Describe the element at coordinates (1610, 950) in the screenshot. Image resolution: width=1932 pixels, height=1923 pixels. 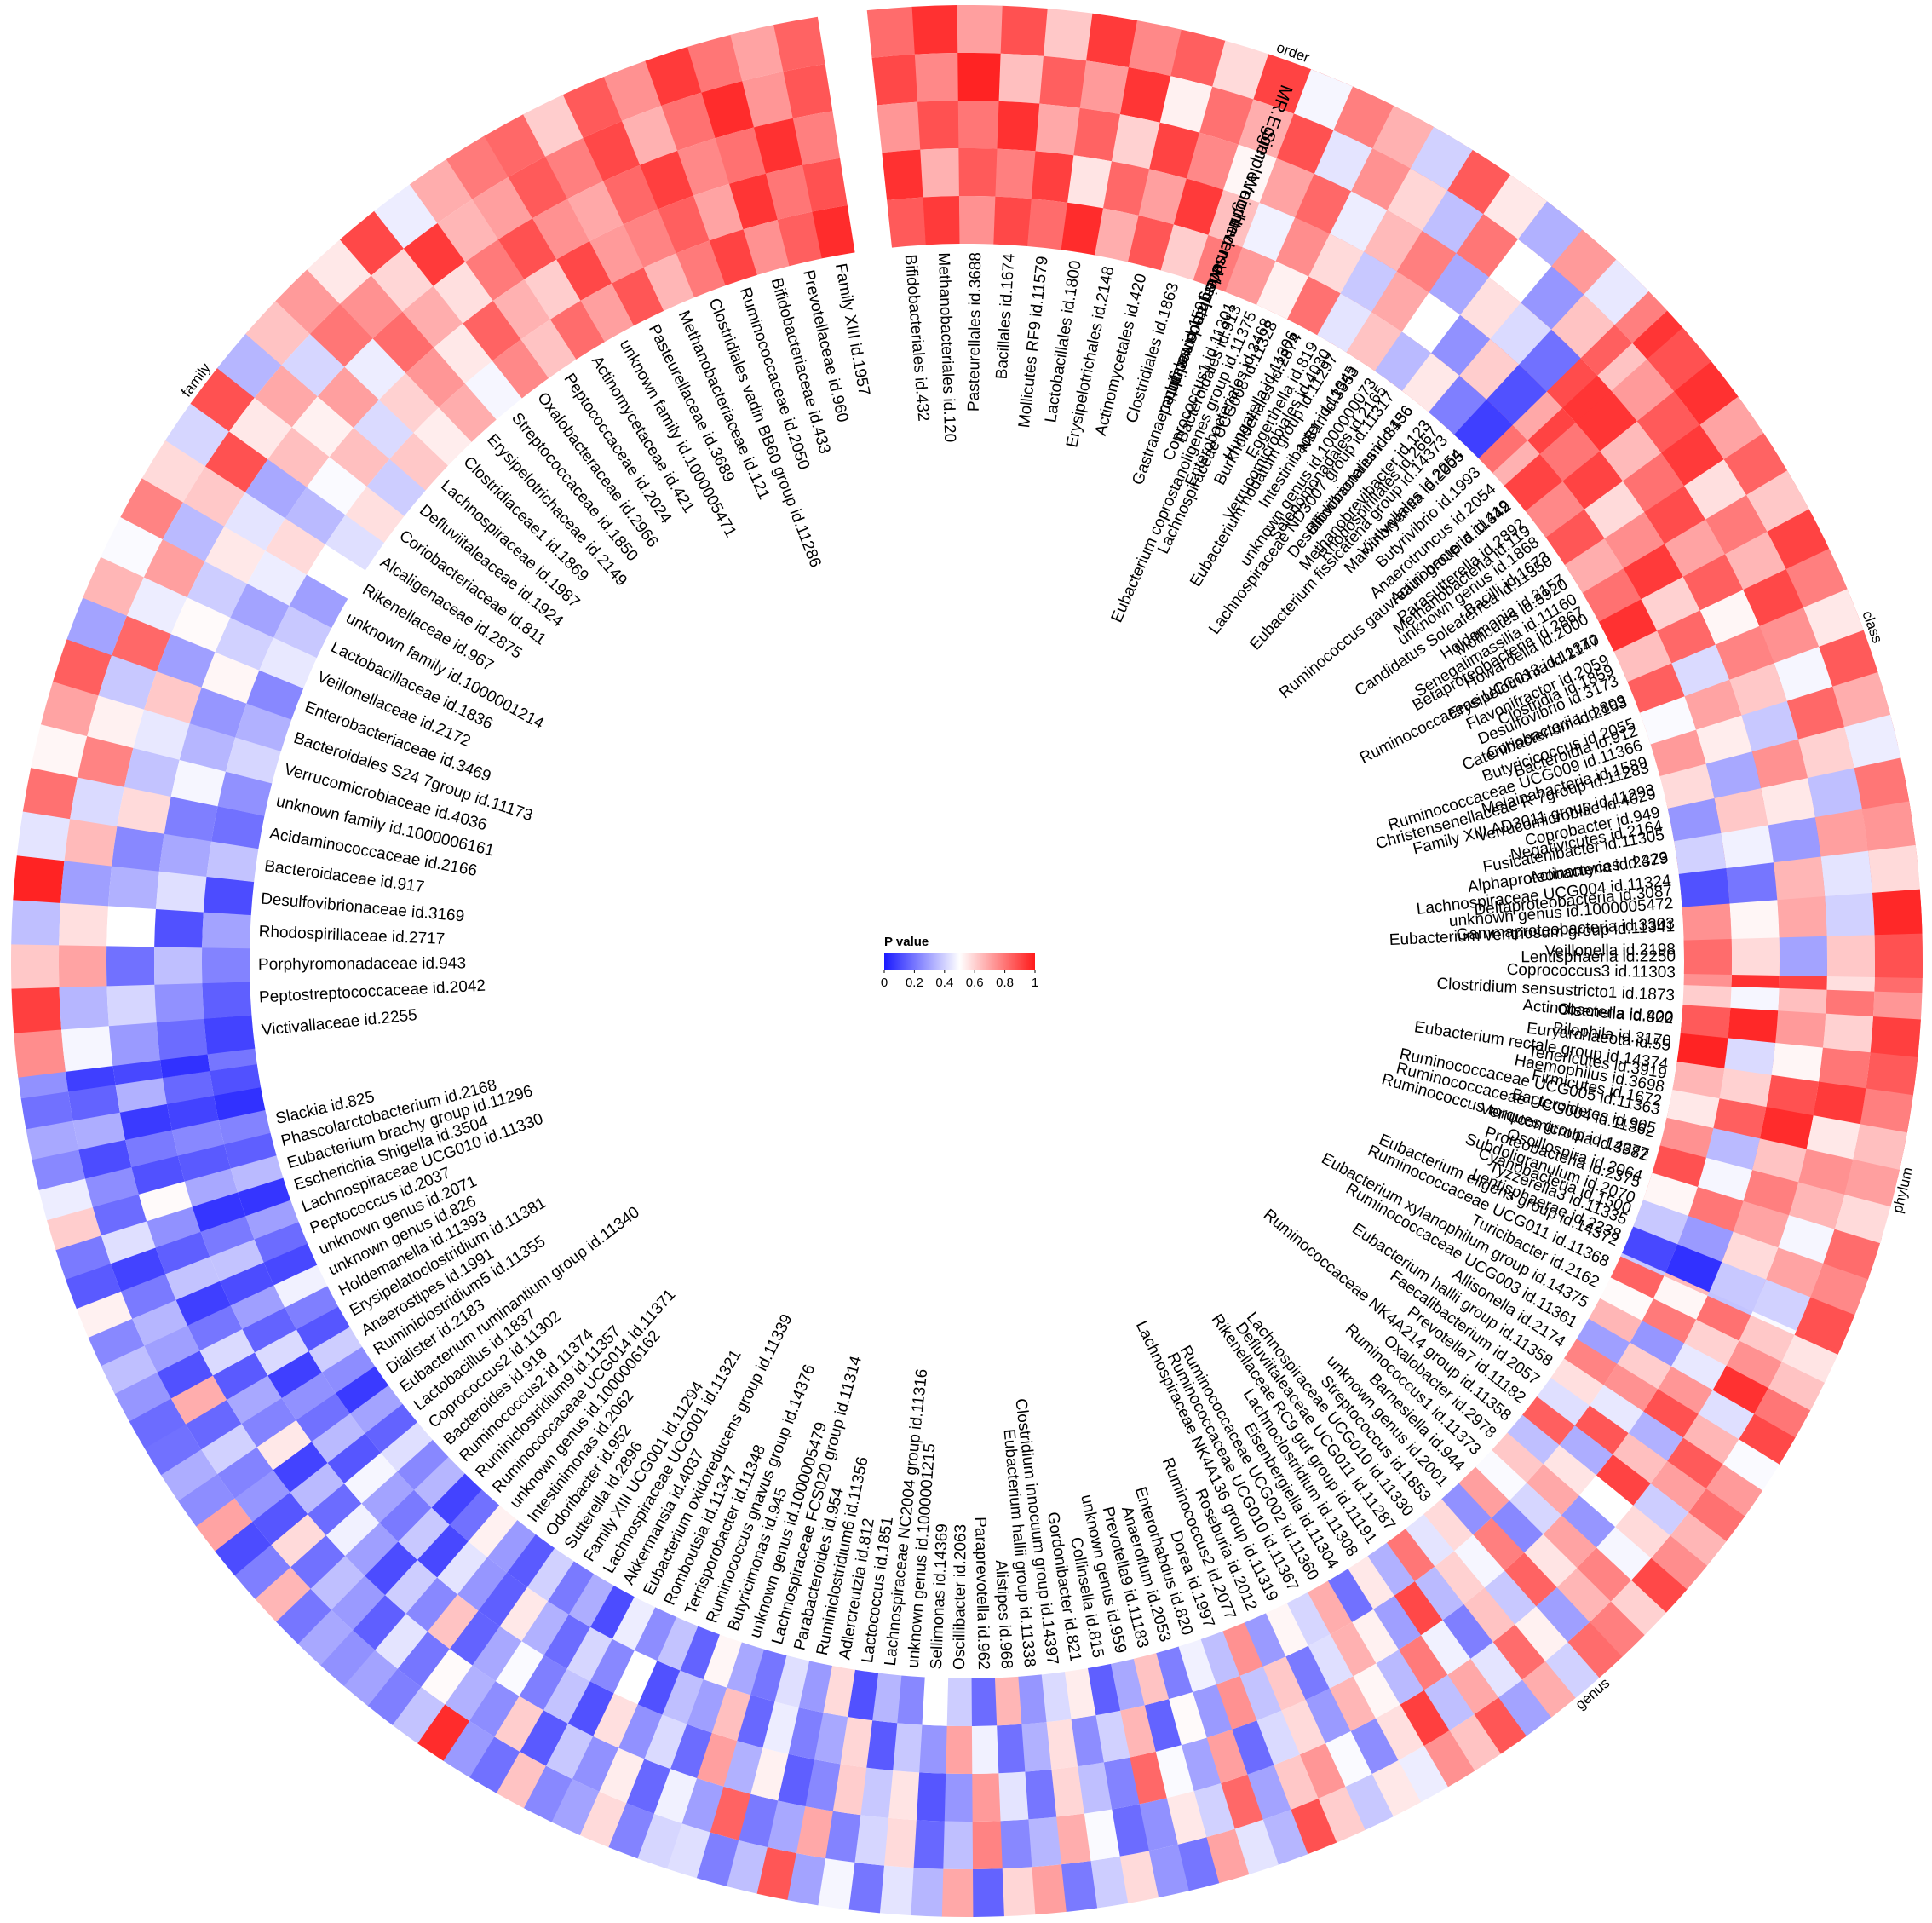
I see `row-label-genus-36: Veillonella id.2198` at that location.